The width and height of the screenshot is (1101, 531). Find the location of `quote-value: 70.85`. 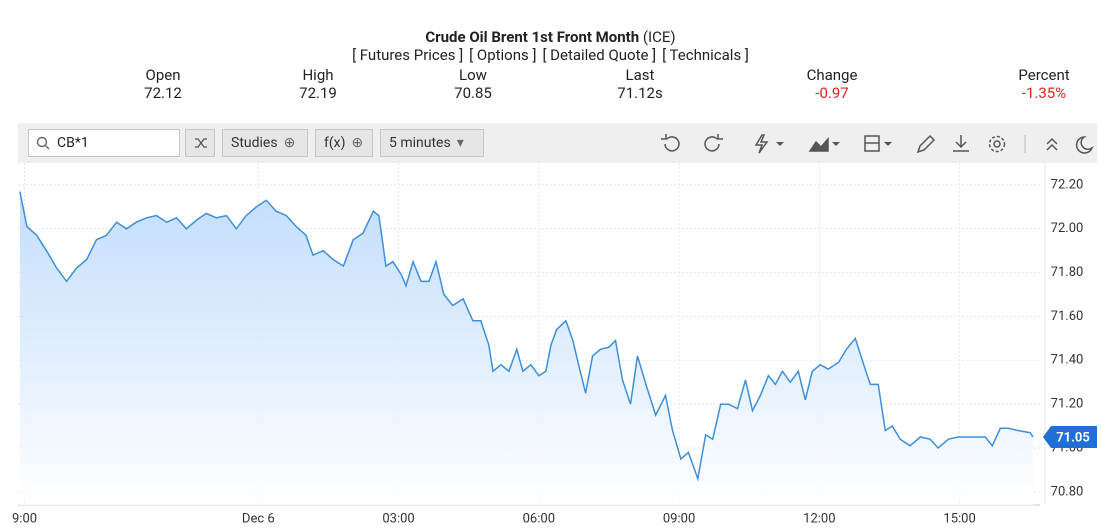

quote-value: 70.85 is located at coordinates (473, 93).